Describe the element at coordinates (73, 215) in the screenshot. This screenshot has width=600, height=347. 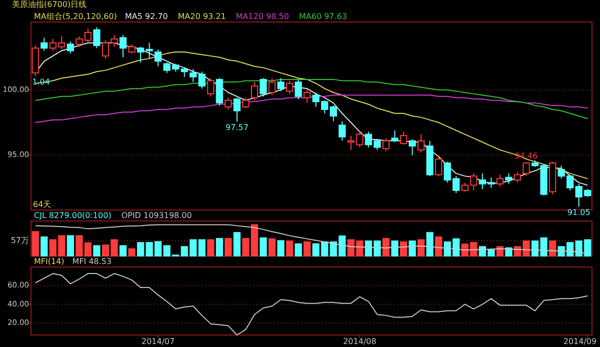
I see `series-label: CJL 8279.00(0:100)` at that location.